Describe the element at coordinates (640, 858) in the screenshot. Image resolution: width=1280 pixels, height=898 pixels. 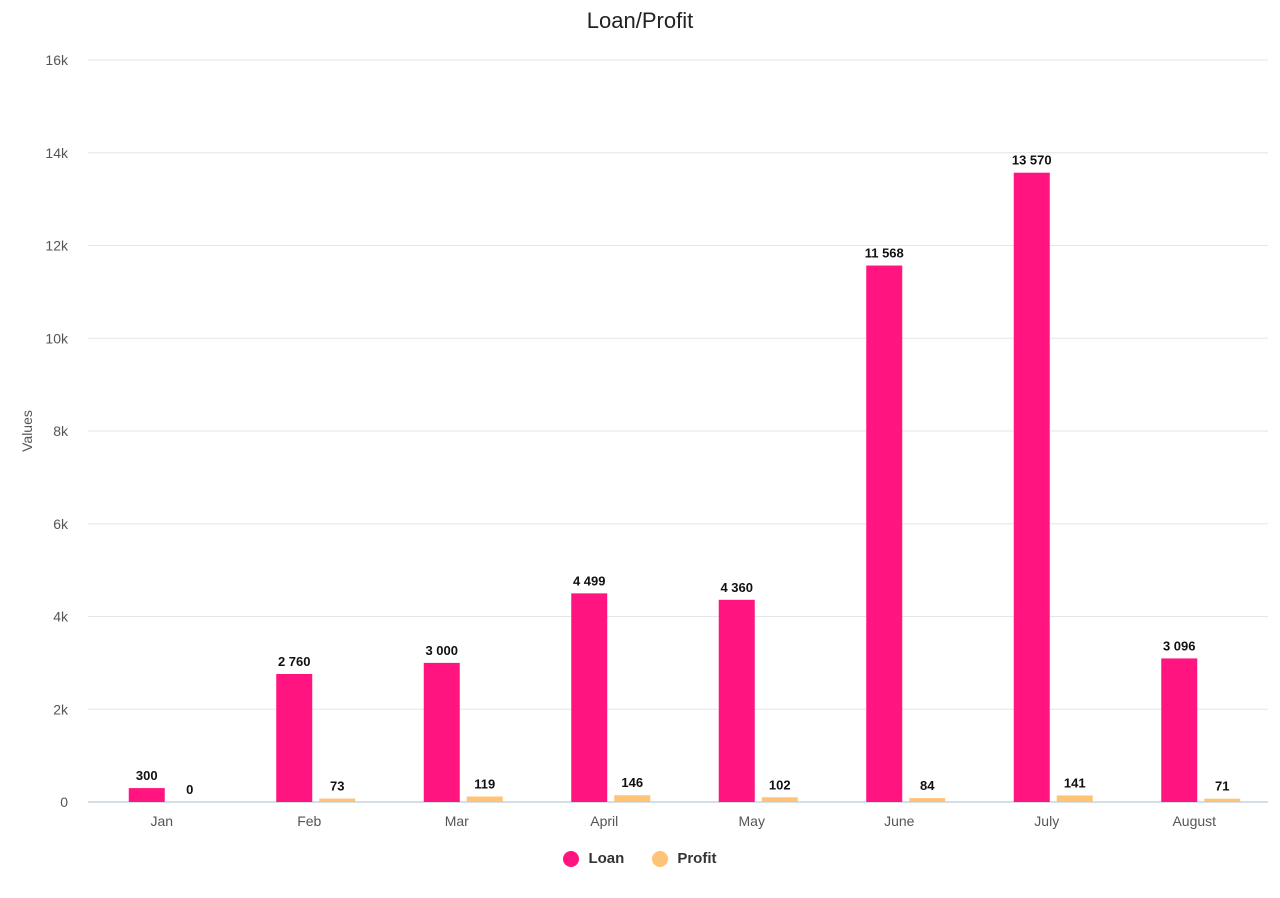
I see `legend: Loan Profit` at that location.